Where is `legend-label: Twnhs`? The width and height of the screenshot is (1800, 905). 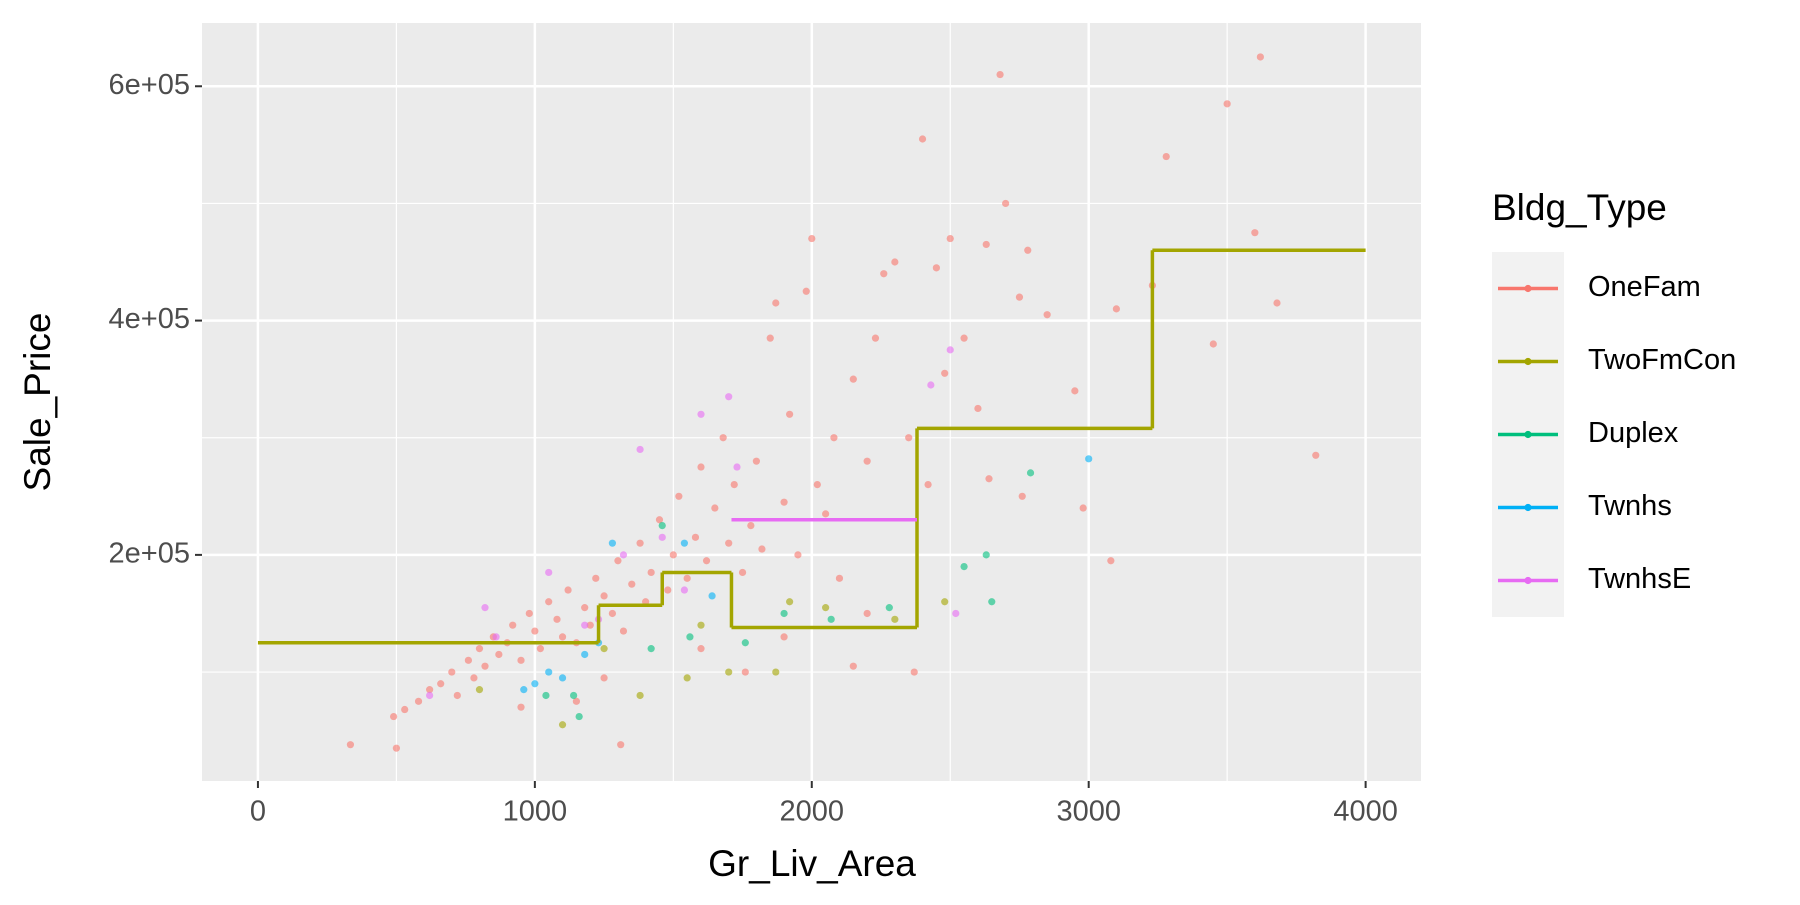
legend-label: Twnhs is located at coordinates (1630, 506).